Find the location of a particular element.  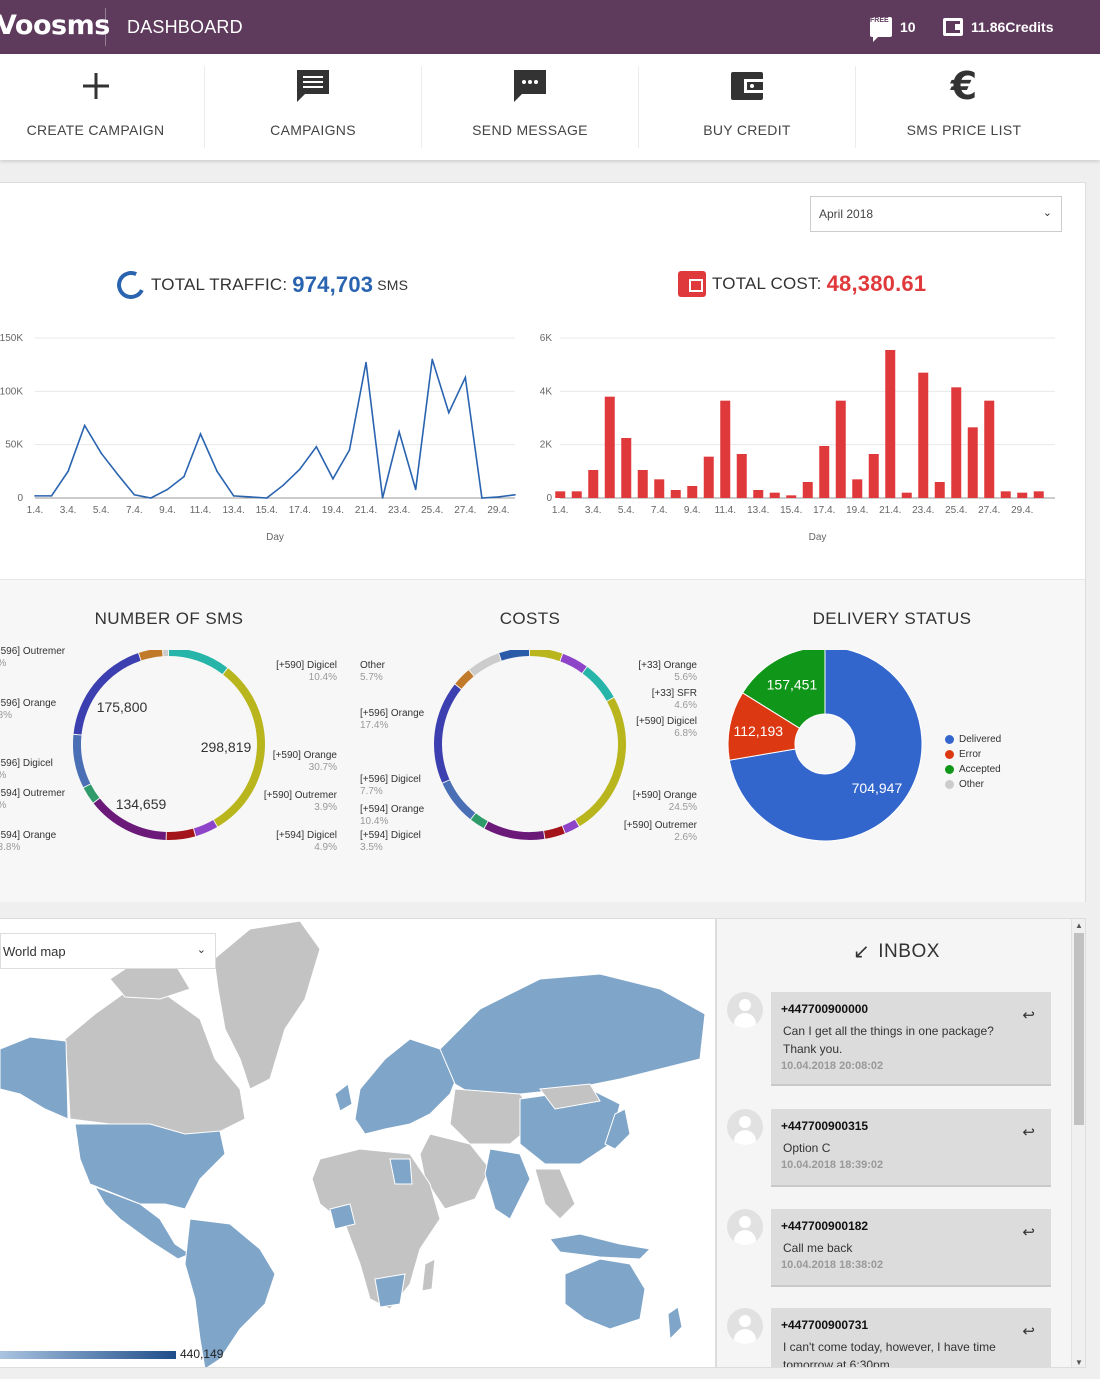

label-percent: 10.4% is located at coordinates (322, 677).